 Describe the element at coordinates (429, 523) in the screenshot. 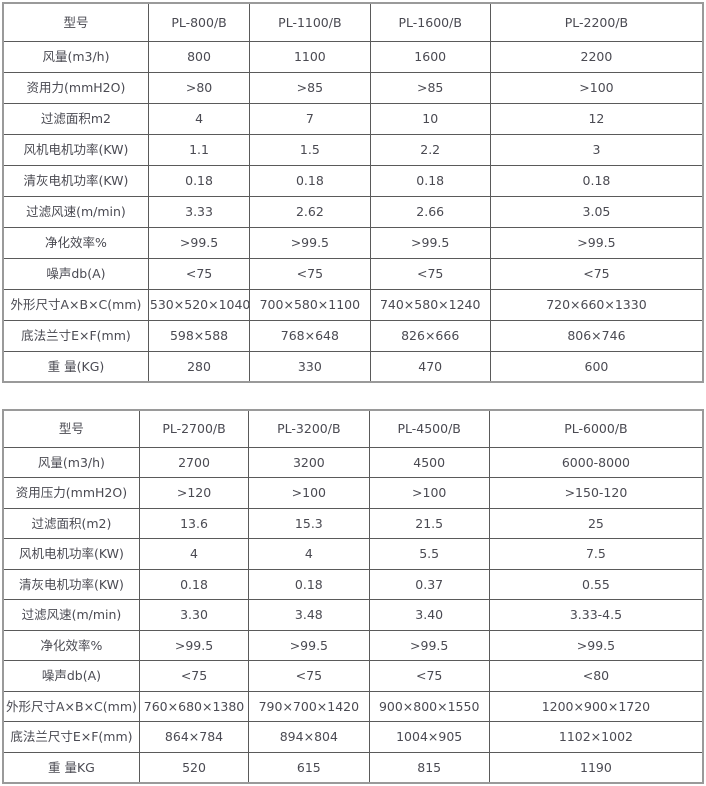

I see `row-value-cell: 21.5` at that location.